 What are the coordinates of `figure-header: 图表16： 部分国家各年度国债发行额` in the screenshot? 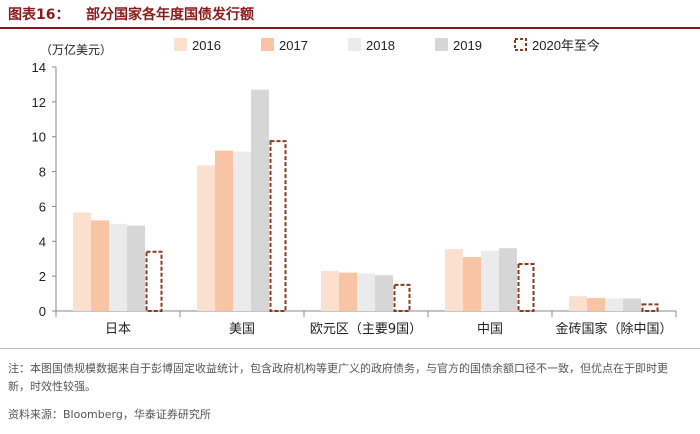 It's located at (350, 14).